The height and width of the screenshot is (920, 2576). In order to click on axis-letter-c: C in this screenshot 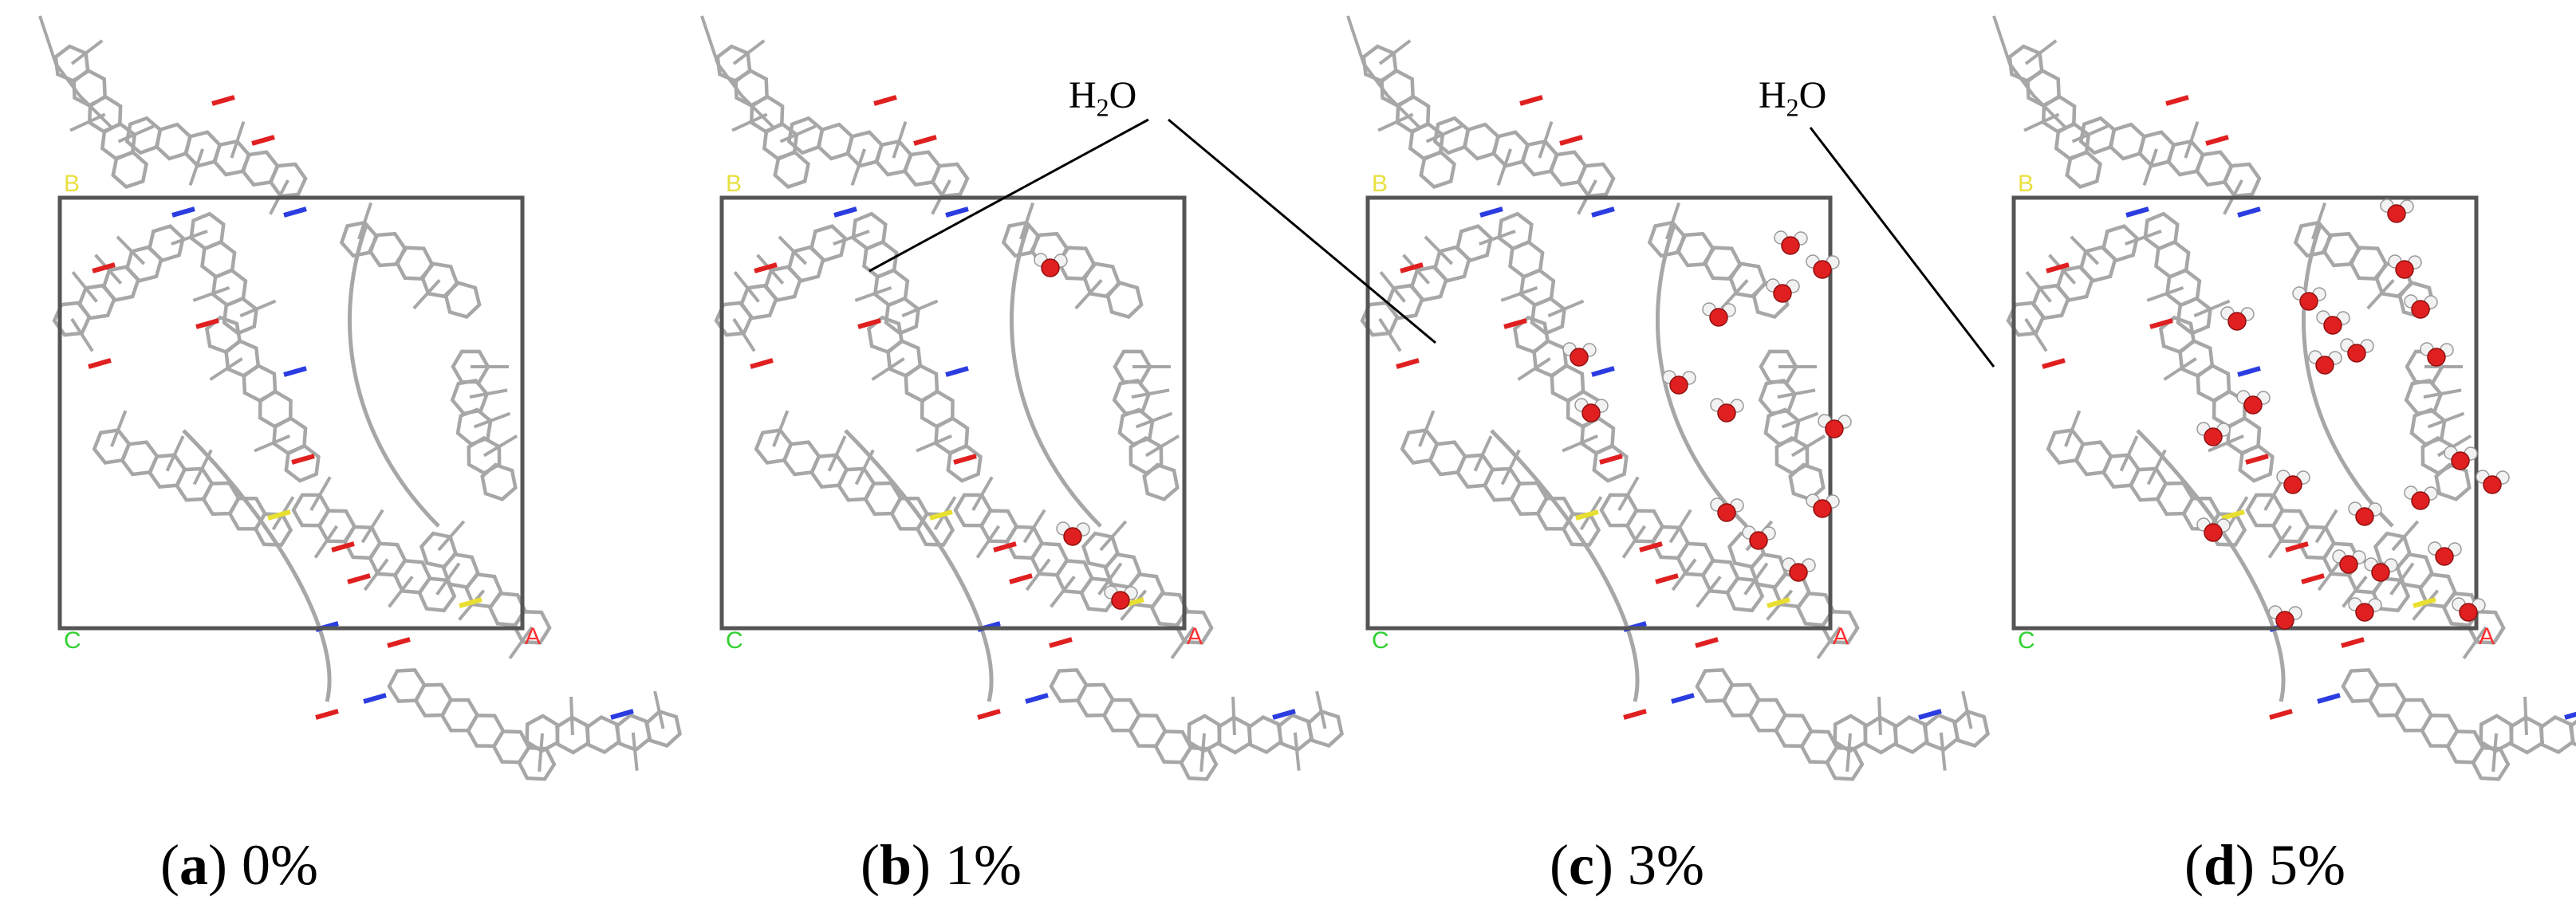, I will do `click(734, 640)`.